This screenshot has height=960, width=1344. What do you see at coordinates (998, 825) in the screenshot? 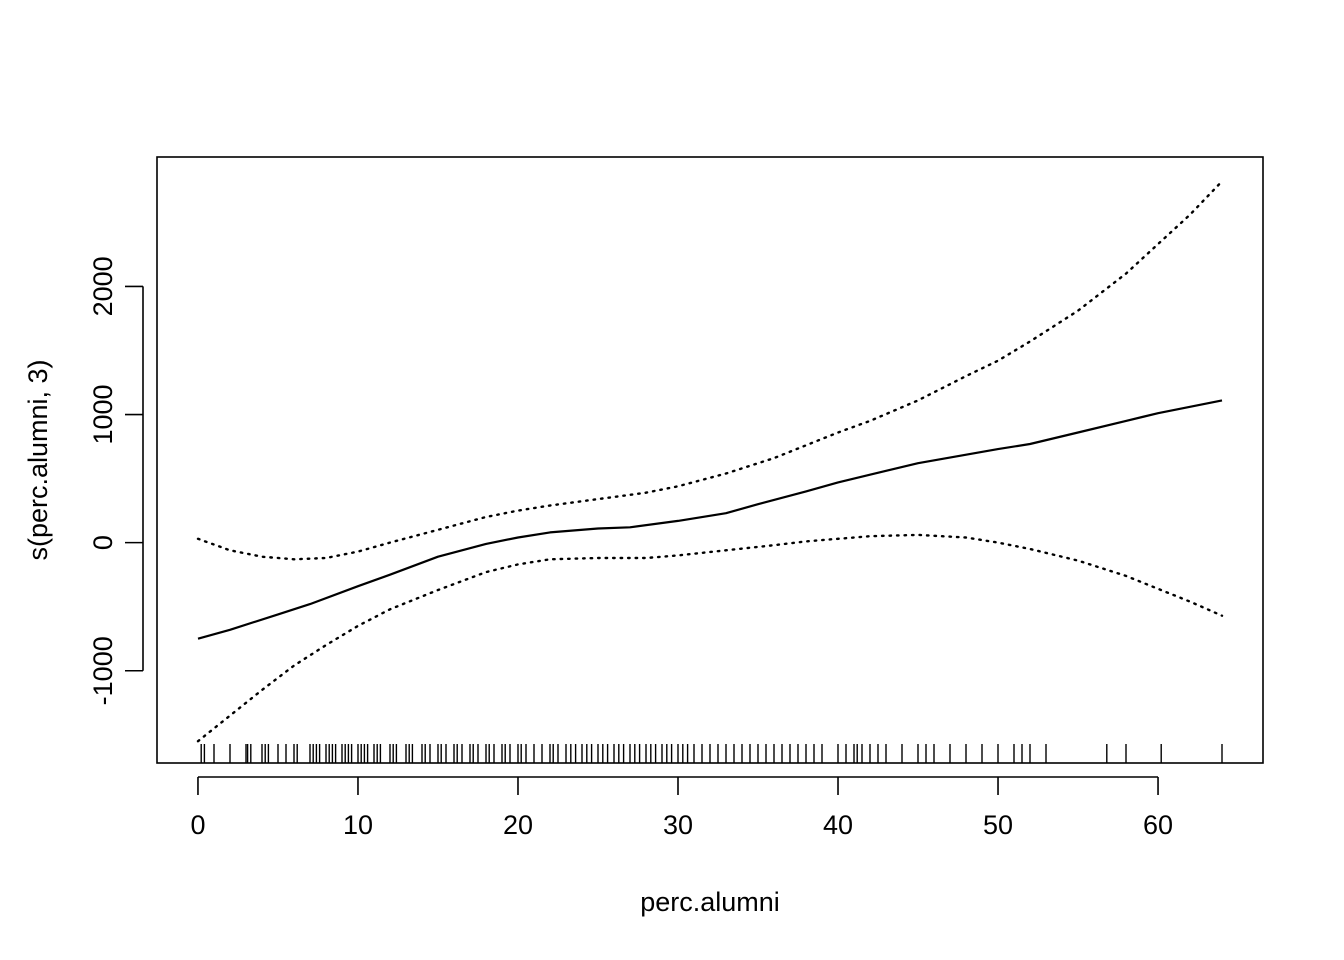
I see `x-tick-label: 50` at bounding box center [998, 825].